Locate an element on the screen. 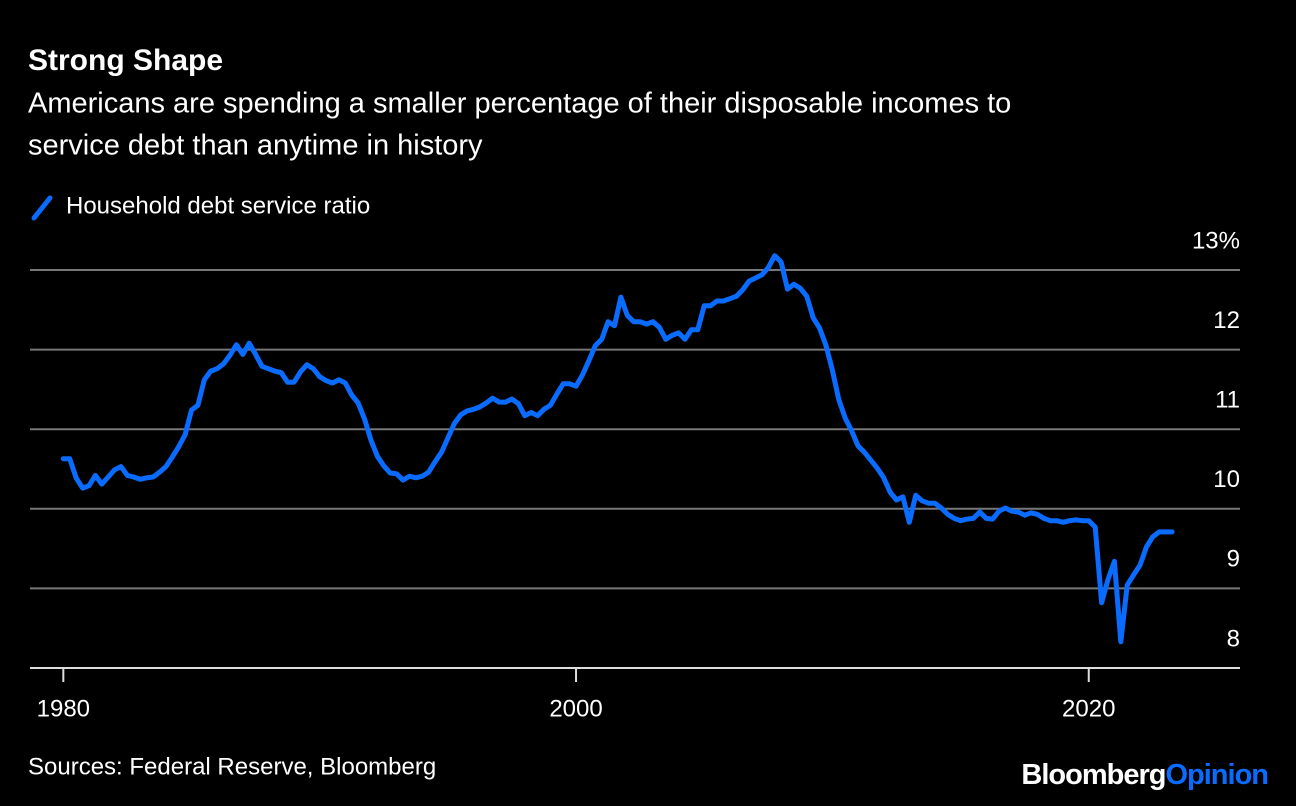  y-tick-label: 13% is located at coordinates (1216, 240).